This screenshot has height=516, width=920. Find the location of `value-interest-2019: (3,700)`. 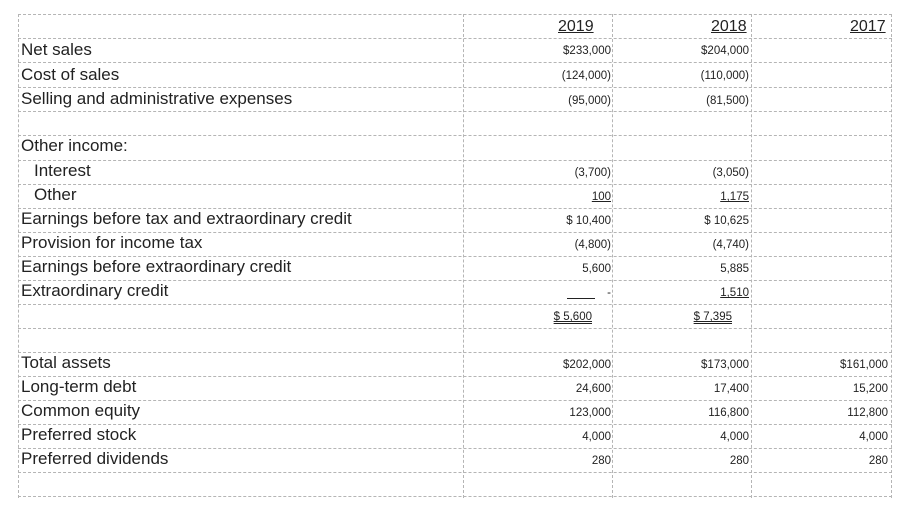

value-interest-2019: (3,700) is located at coordinates (592, 173).